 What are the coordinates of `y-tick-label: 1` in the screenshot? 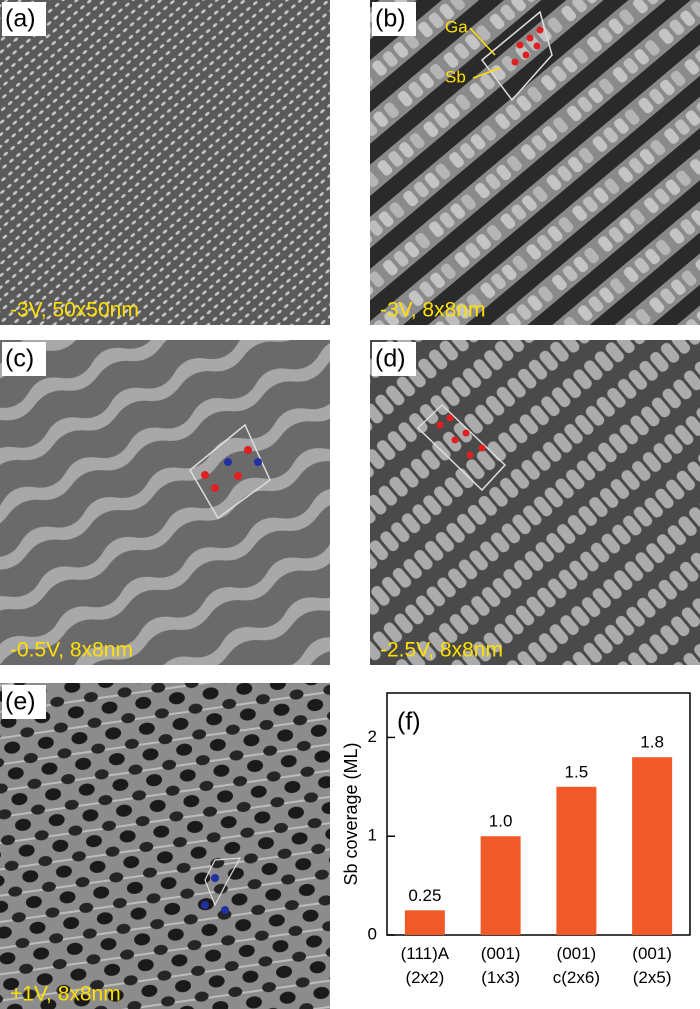 It's located at (372, 835).